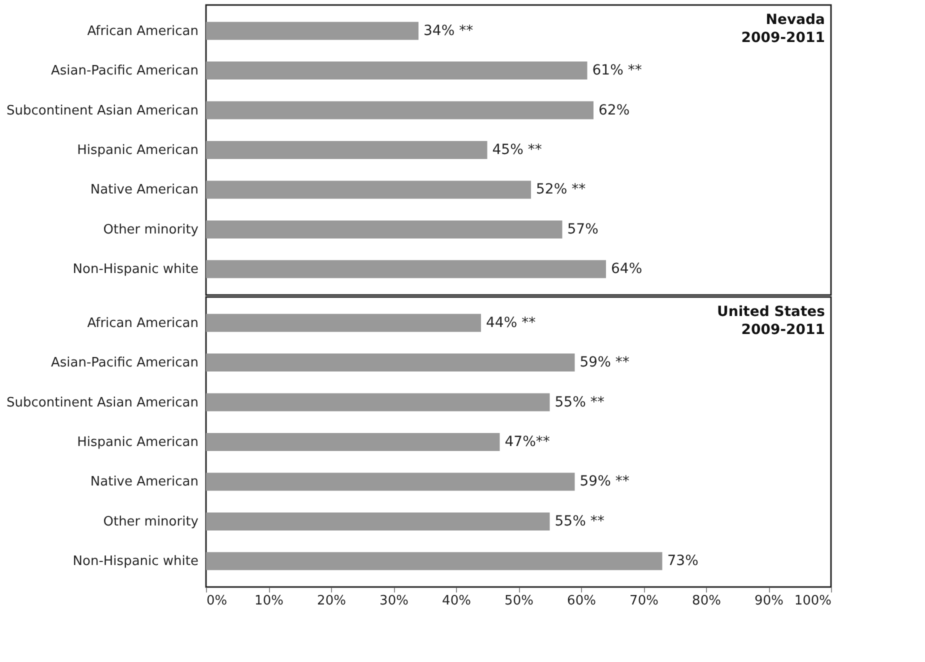 The height and width of the screenshot is (662, 925). Describe the element at coordinates (561, 190) in the screenshot. I see `data-label: 52% **` at that location.